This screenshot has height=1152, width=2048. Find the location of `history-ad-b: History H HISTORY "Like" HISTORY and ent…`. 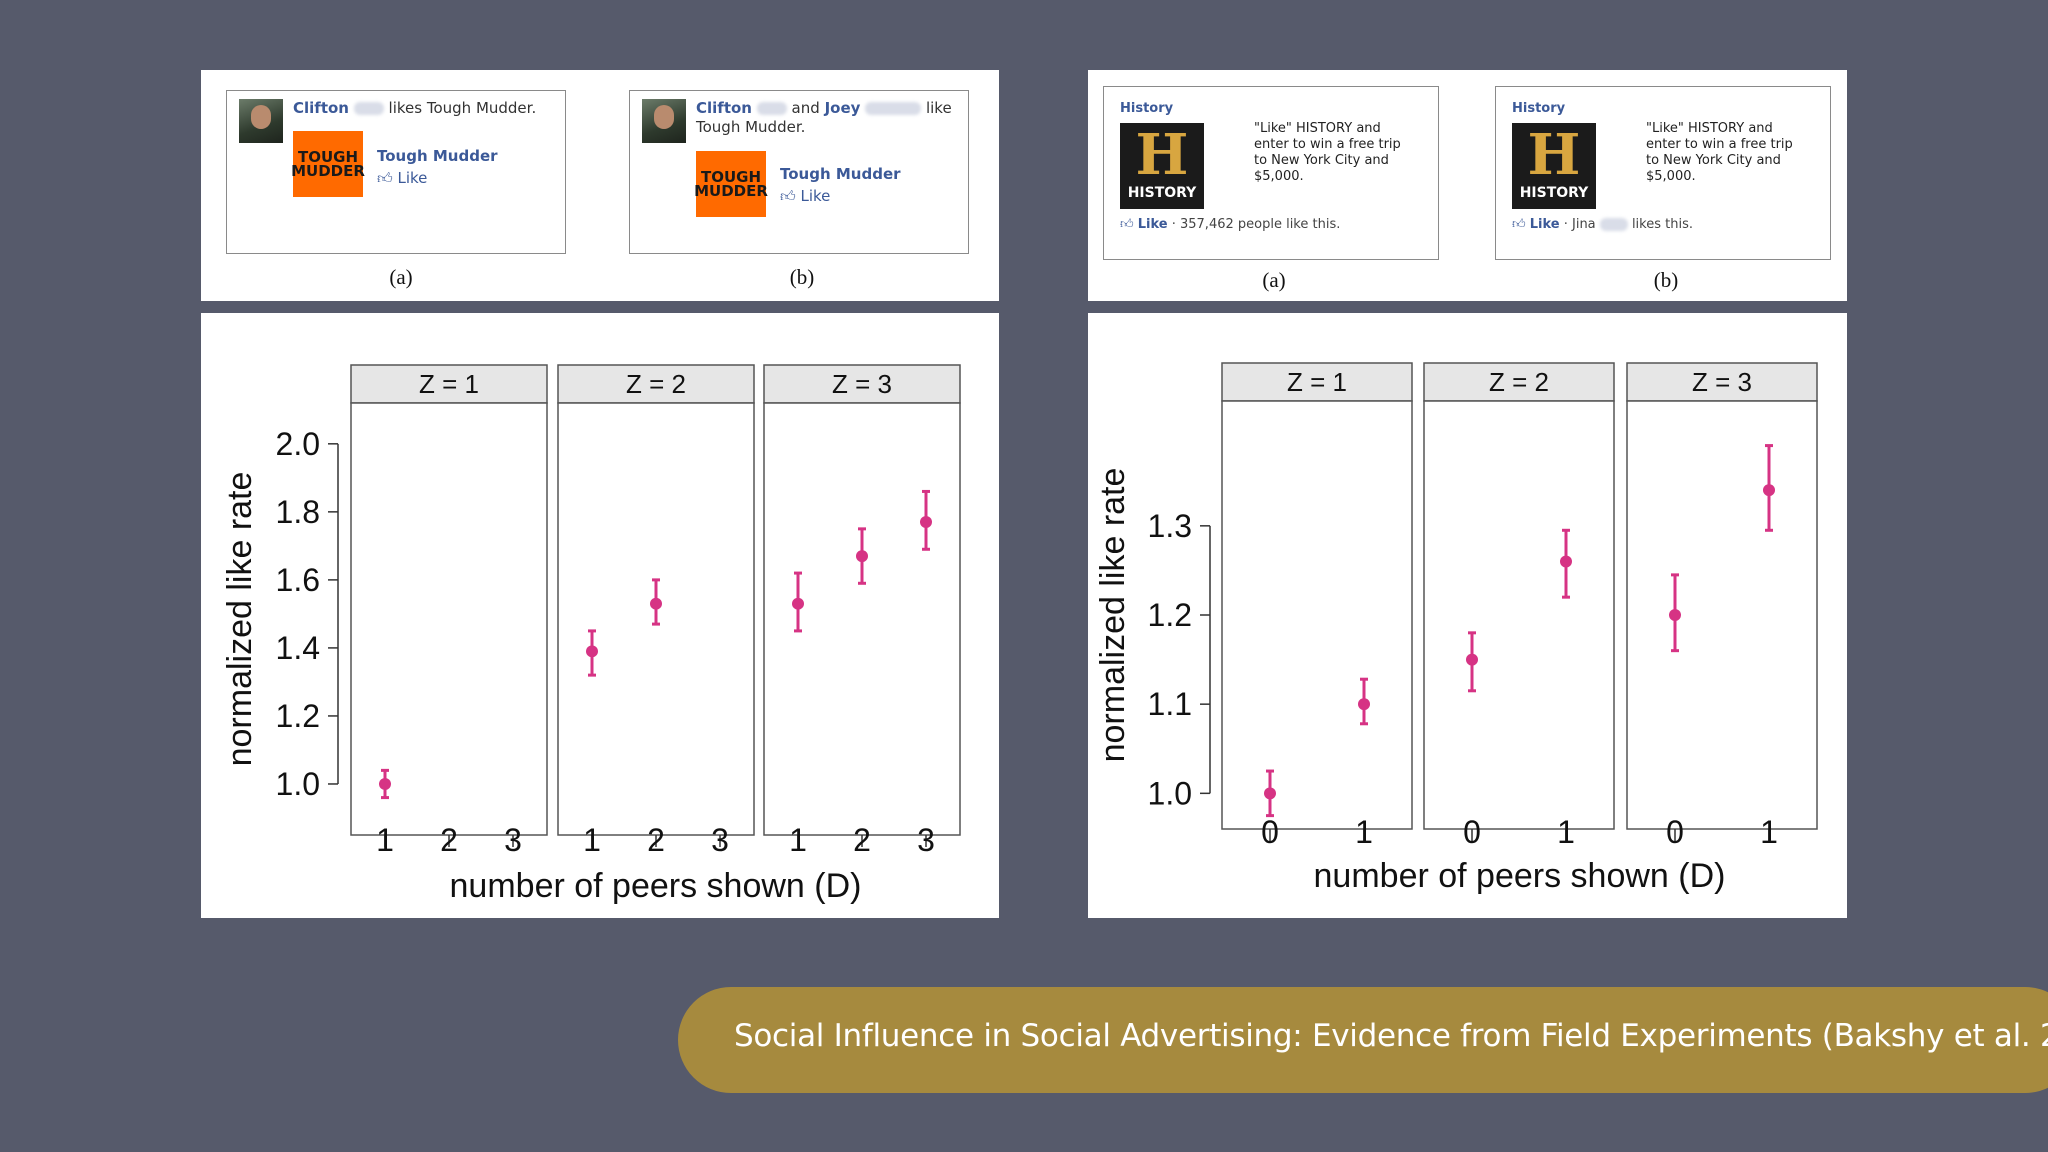

history-ad-b: History H HISTORY "Like" HISTORY and ent… is located at coordinates (1663, 173).